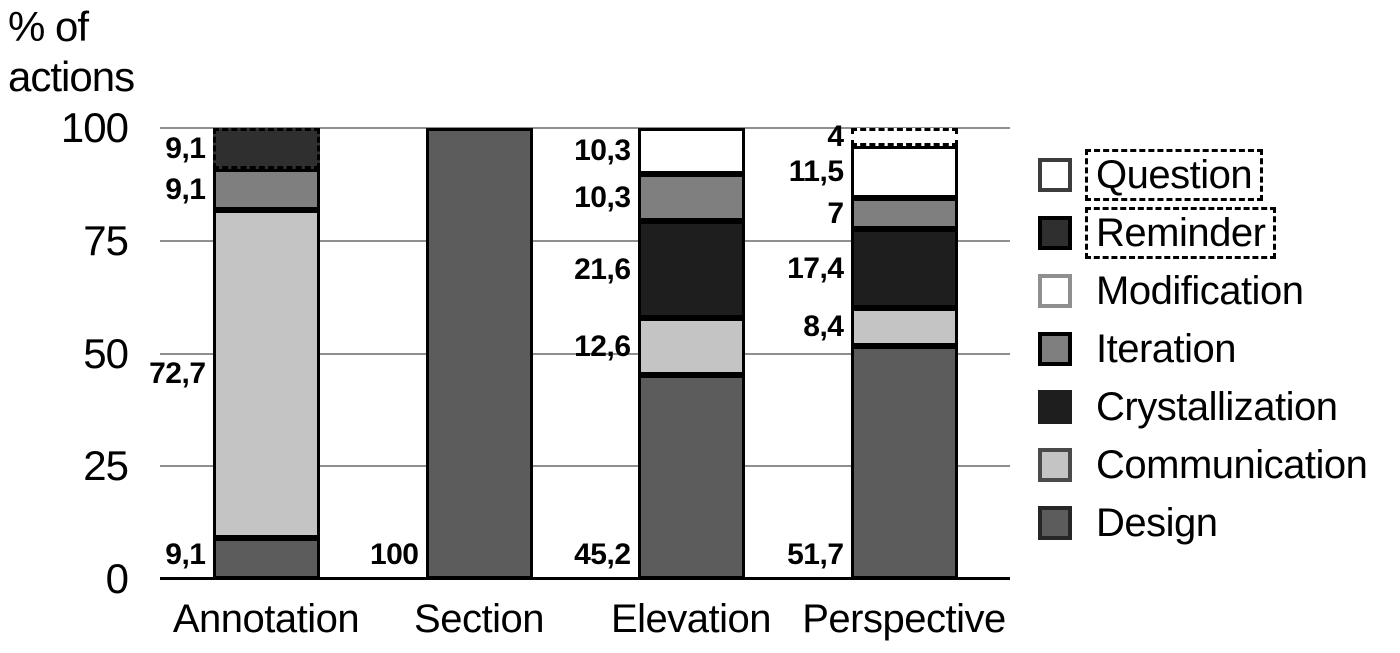  I want to click on legend-row-design: Design, so click(1202, 523).